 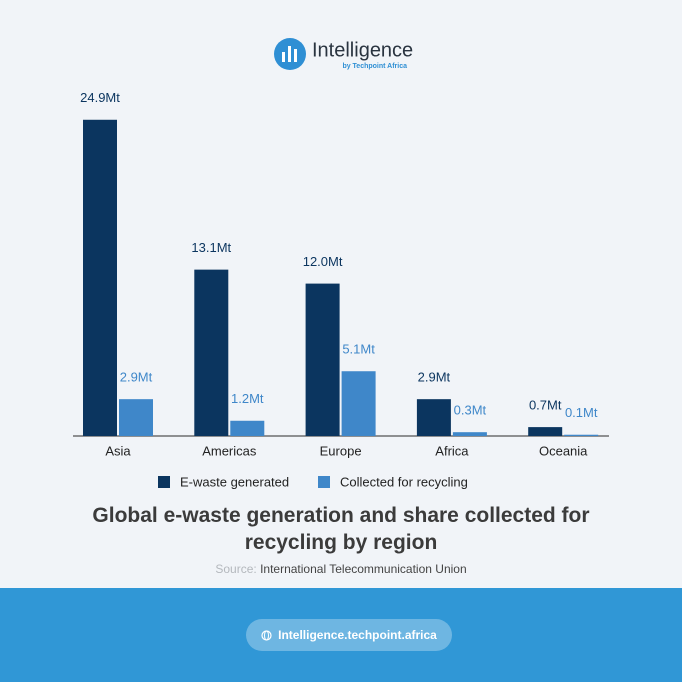 I want to click on value-label: 13.1Mt, so click(x=211, y=247).